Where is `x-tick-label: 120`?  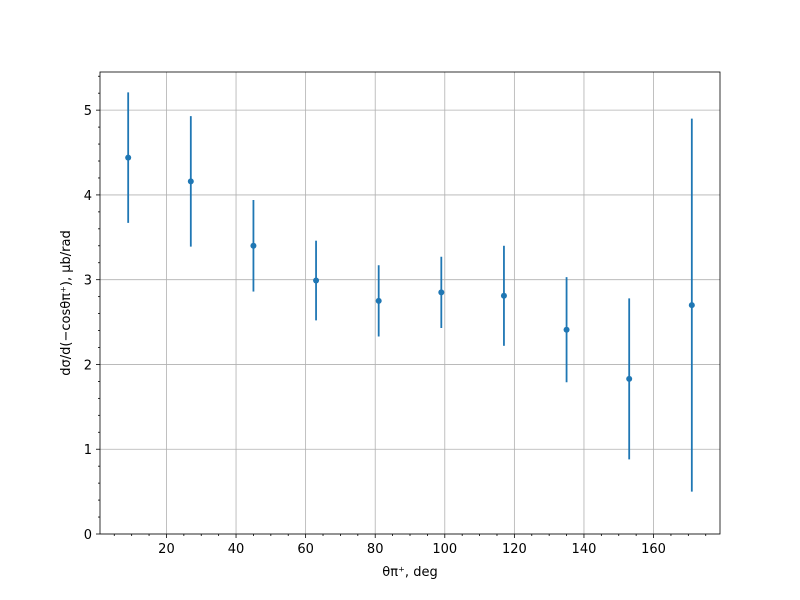 x-tick-label: 120 is located at coordinates (514, 549).